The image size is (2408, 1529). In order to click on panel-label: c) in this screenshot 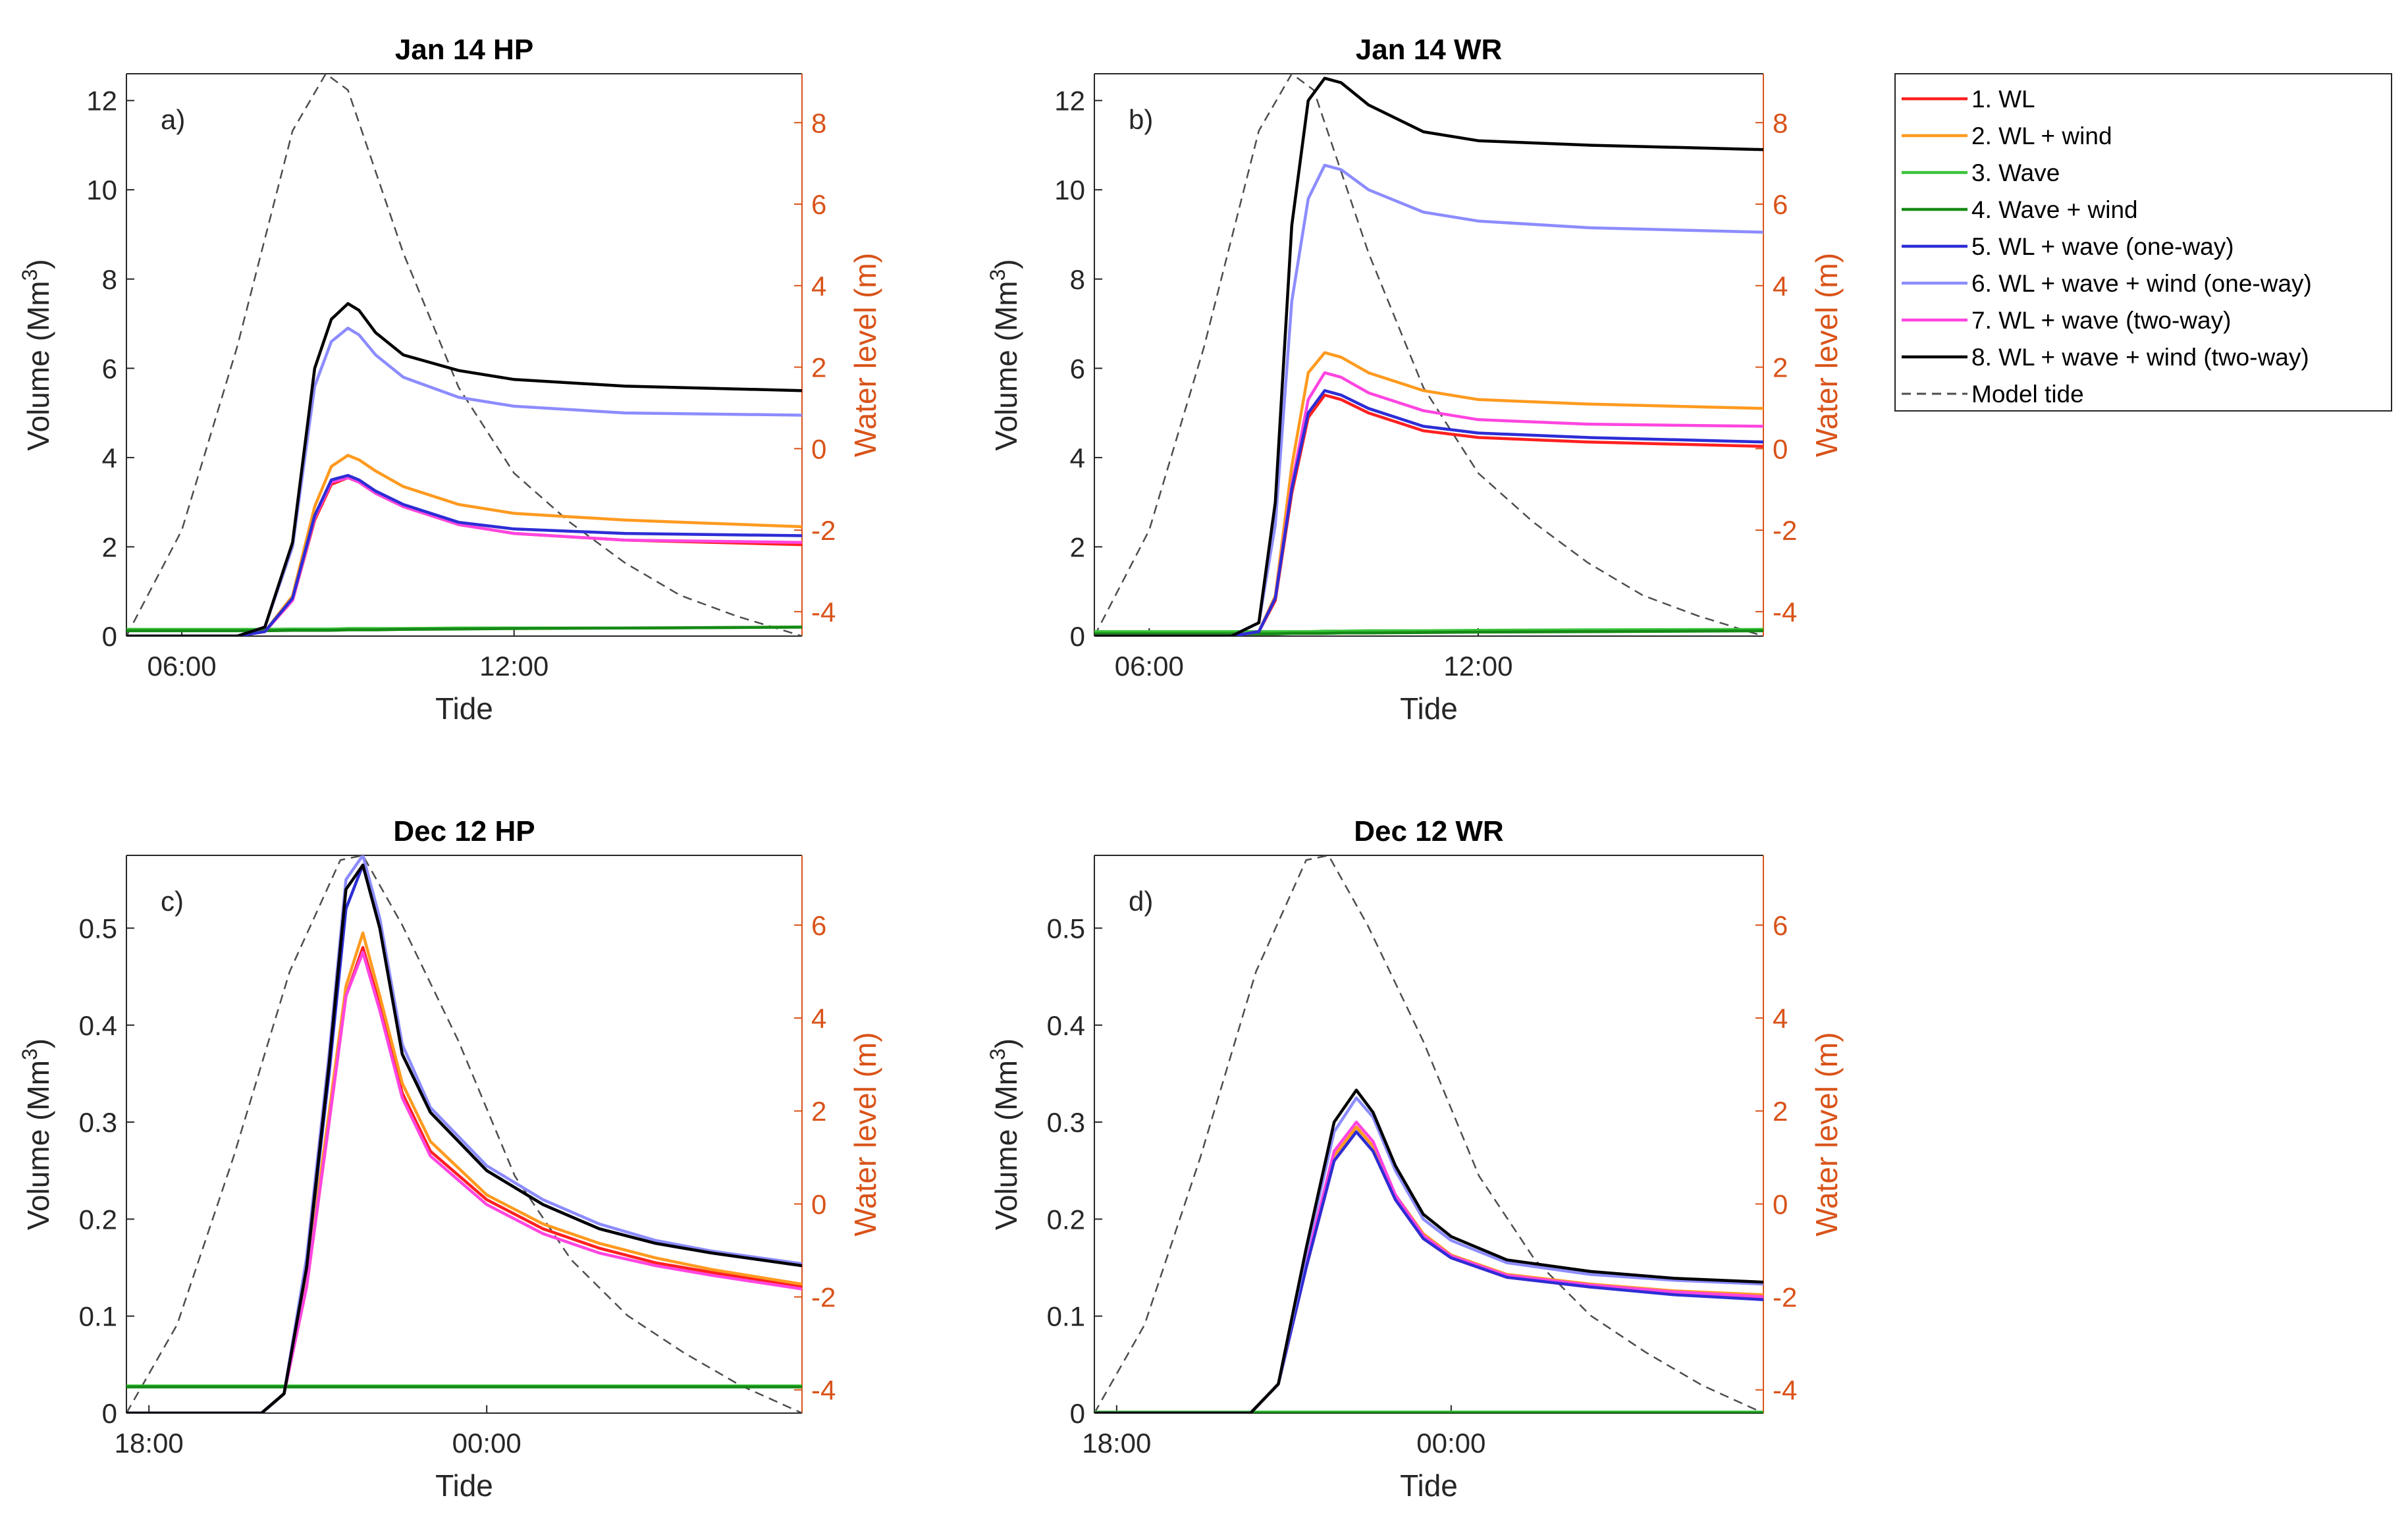, I will do `click(173, 901)`.